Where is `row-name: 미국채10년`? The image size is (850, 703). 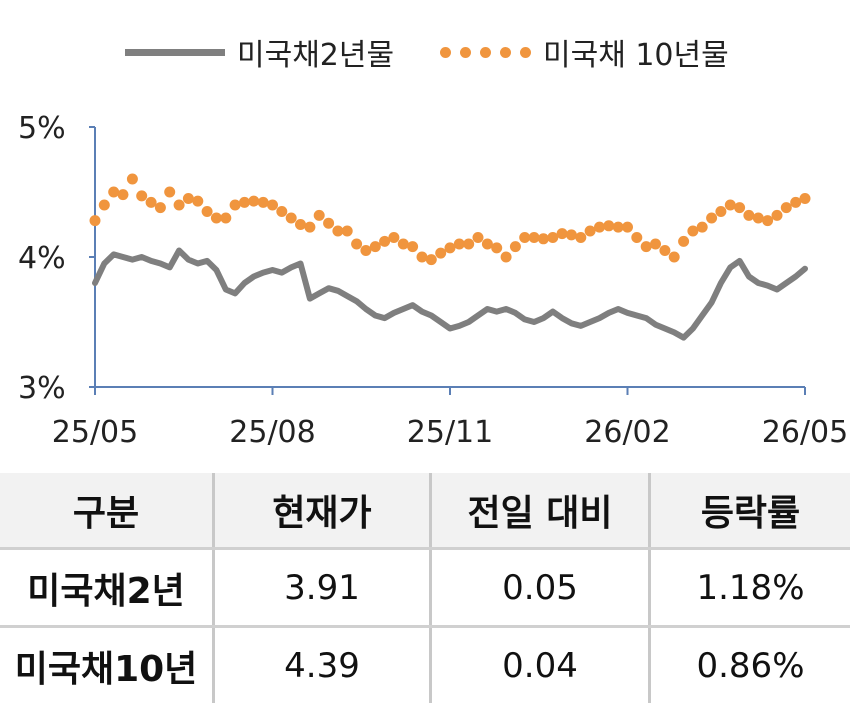
row-name: 미국채10년 is located at coordinates (107, 665).